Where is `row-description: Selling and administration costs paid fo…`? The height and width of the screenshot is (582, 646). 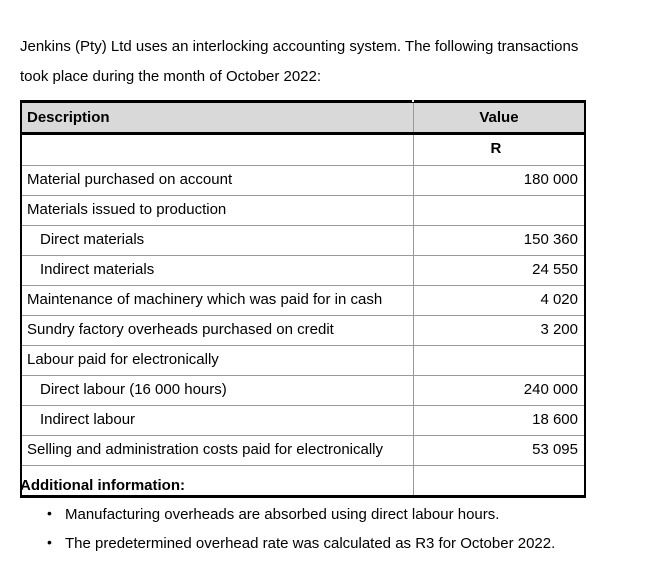 row-description: Selling and administration costs paid fo… is located at coordinates (217, 450).